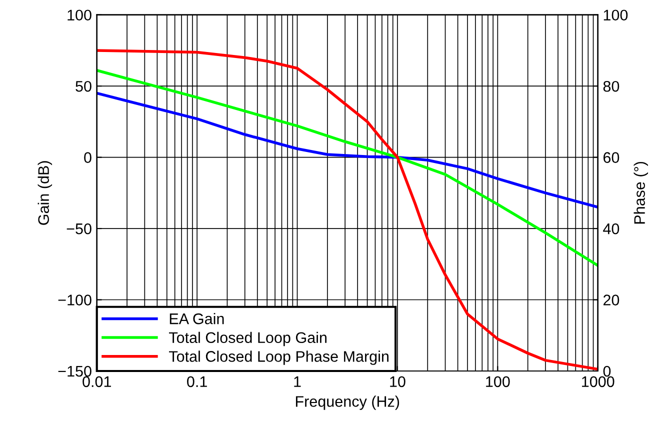 This screenshot has width=668, height=424. What do you see at coordinates (278, 357) in the screenshot?
I see `legend-label: Total Closed Loop Phase Margin` at bounding box center [278, 357].